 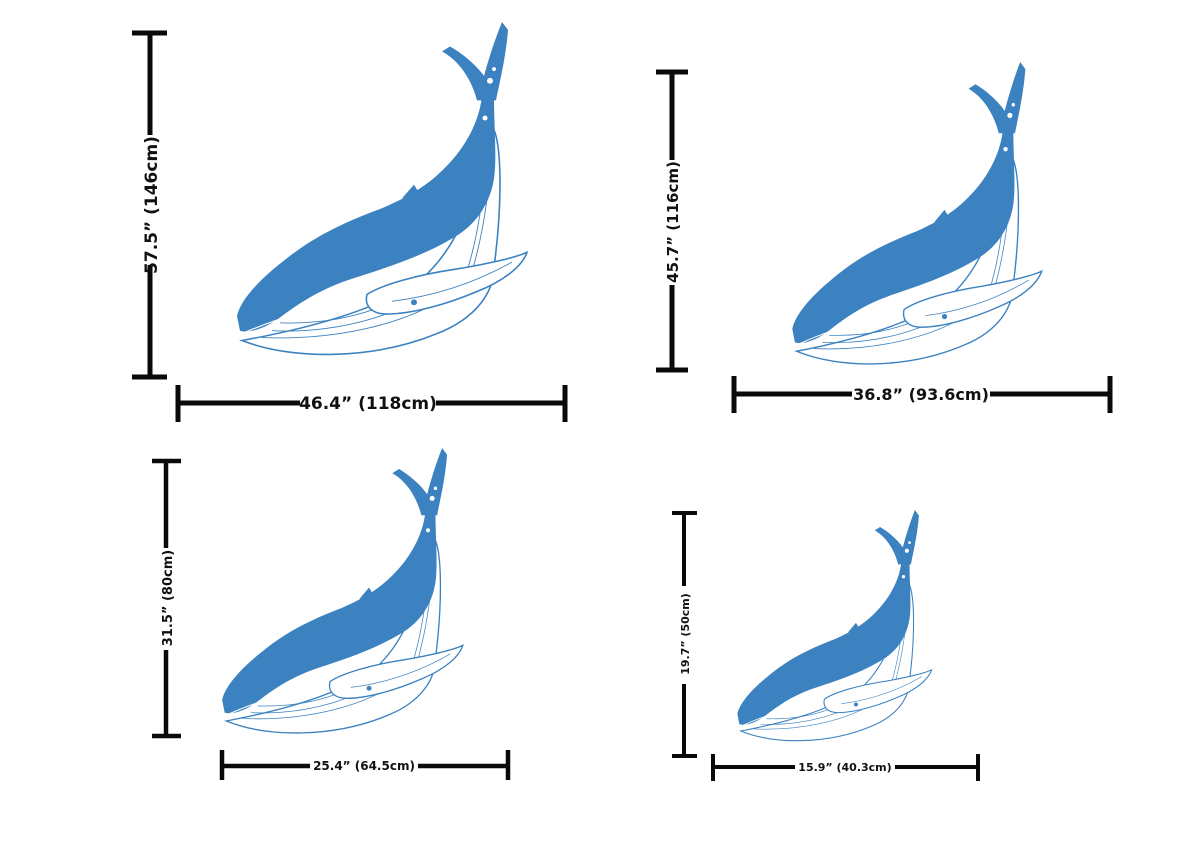 I want to click on height-label-md: 31.5” (80cm), so click(x=168, y=598).